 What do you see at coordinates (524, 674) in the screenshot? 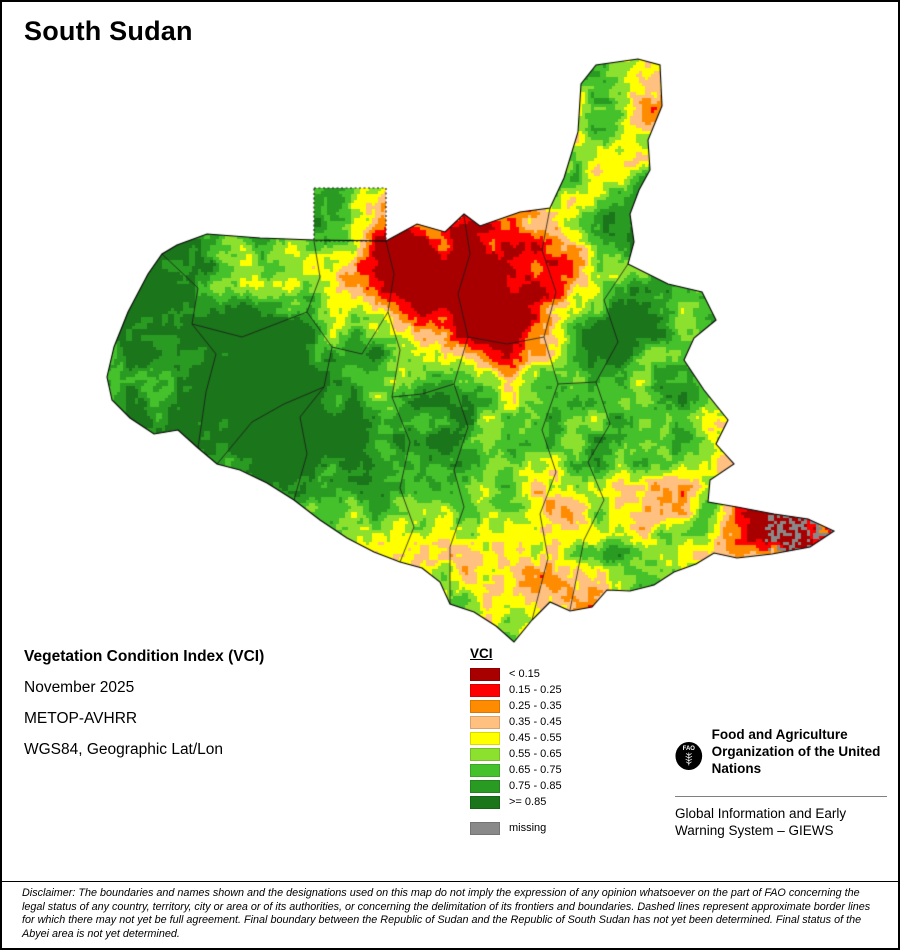
I see `legend-item-label: < 0.15` at bounding box center [524, 674].